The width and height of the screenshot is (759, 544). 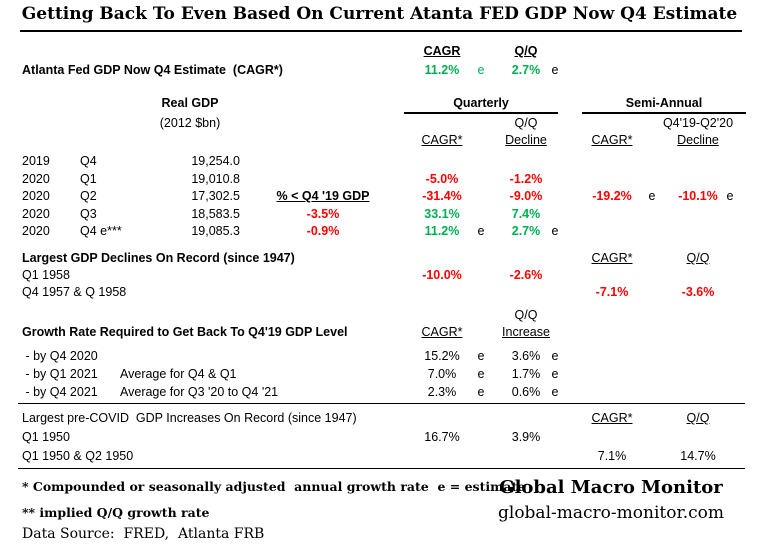 I want to click on gdp-value-cell: 17,302.5, so click(x=215, y=196).